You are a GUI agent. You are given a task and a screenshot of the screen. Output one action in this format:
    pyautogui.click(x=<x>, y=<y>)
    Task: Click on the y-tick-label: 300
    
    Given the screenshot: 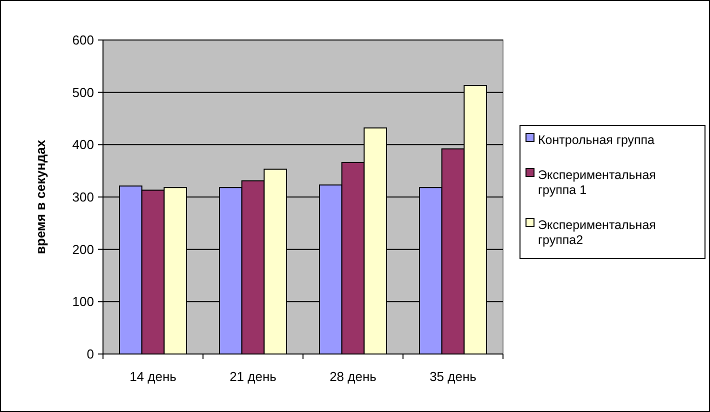 What is the action you would take?
    pyautogui.click(x=83, y=197)
    